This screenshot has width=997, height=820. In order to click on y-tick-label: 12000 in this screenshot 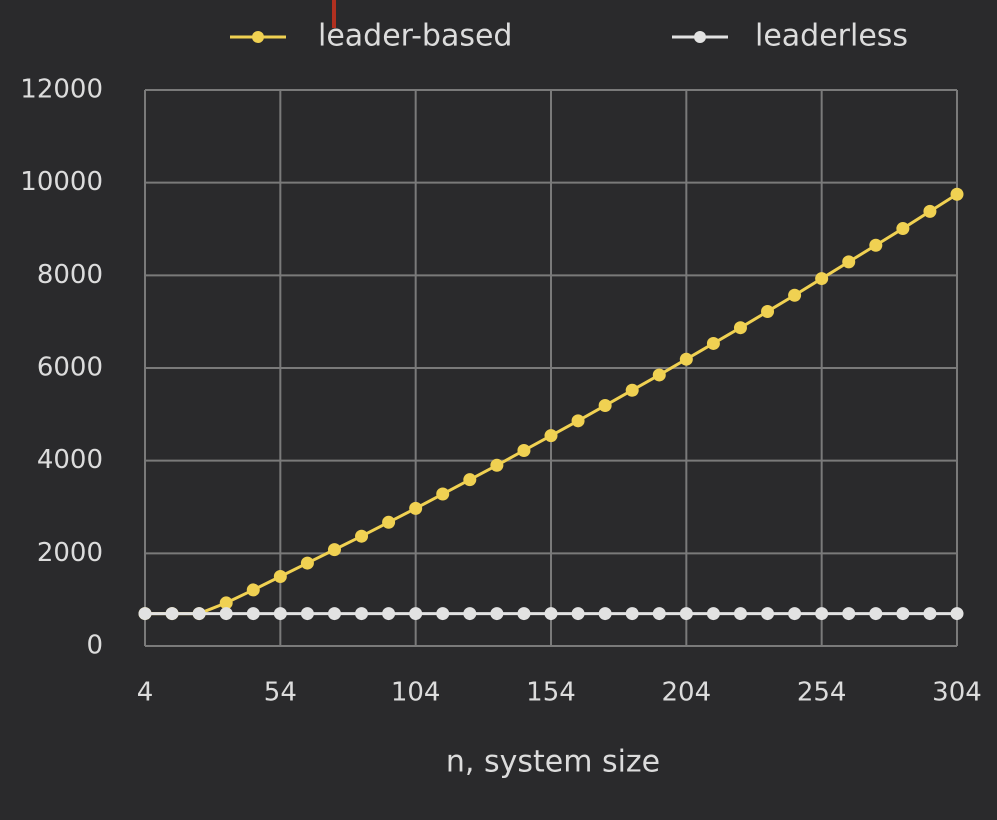, I will do `click(61, 90)`.